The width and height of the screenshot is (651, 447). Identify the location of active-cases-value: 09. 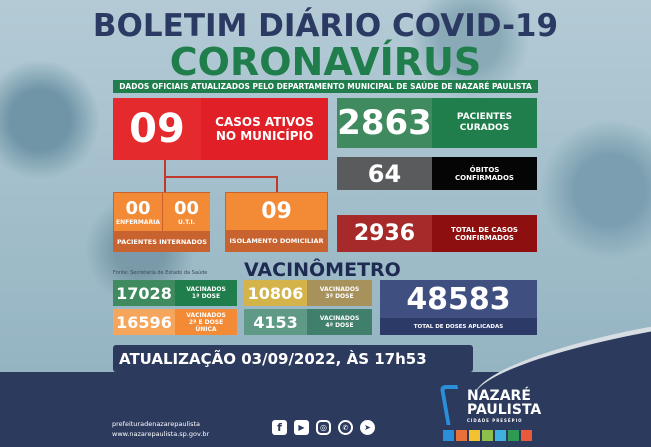
(157, 129).